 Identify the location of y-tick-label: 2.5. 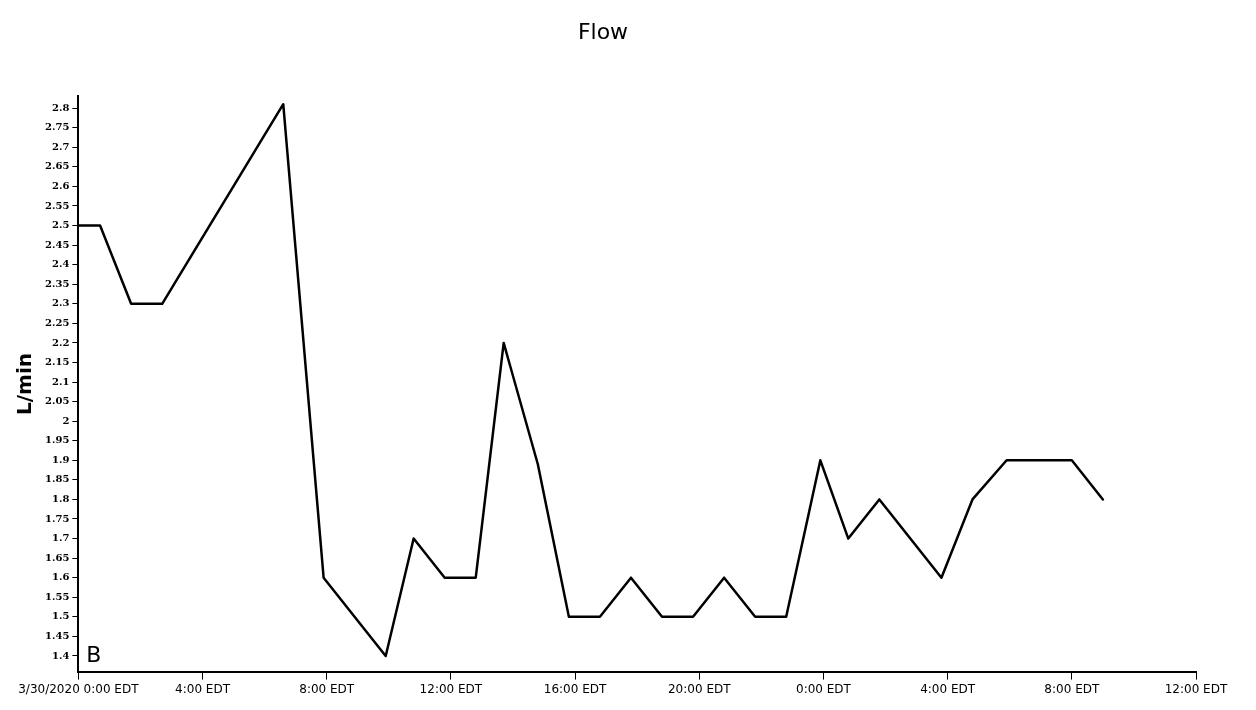
(60, 225).